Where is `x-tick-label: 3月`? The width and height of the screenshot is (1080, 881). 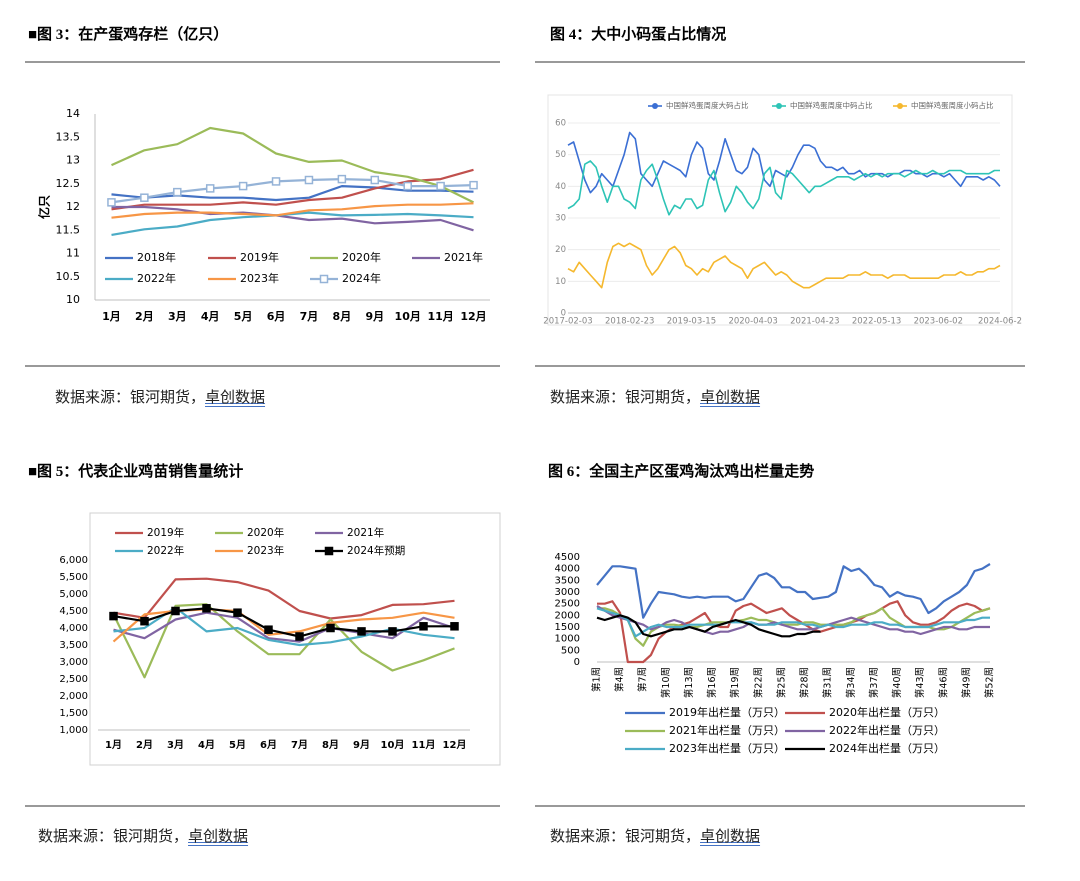
x-tick-label: 3月 is located at coordinates (175, 745).